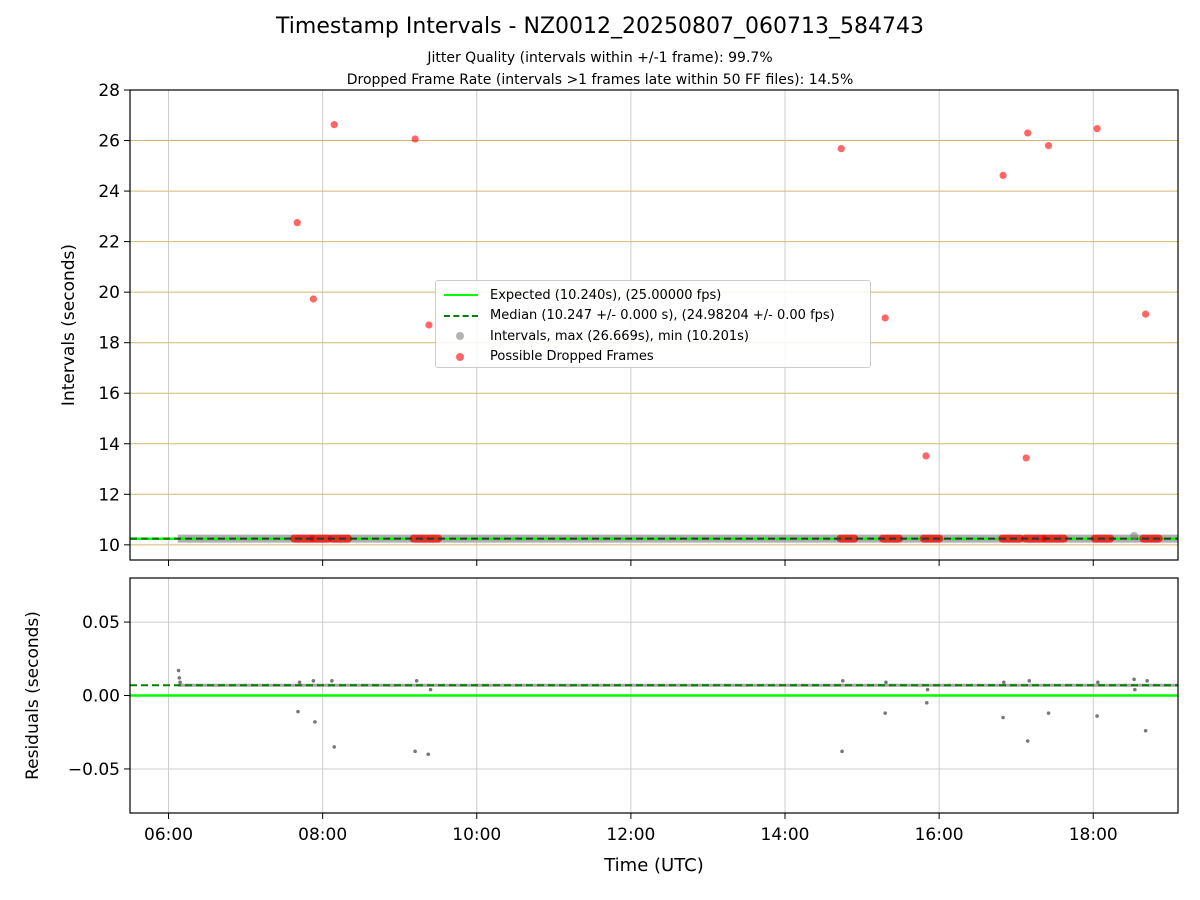  What do you see at coordinates (461, 357) in the screenshot?
I see `legend-swatch-dropped` at bounding box center [461, 357].